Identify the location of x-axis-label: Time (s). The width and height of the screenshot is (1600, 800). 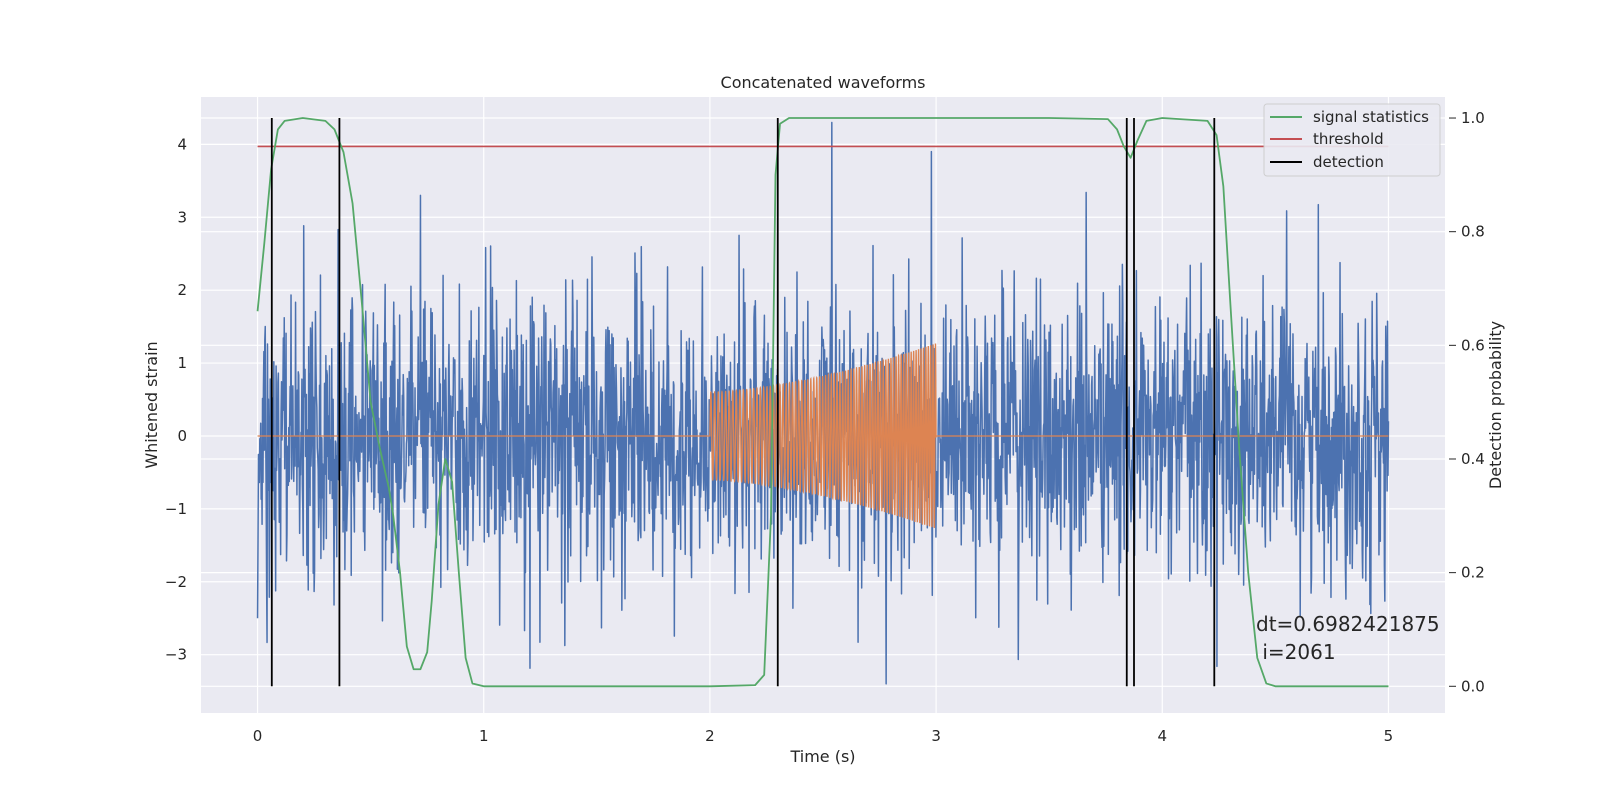
(822, 756).